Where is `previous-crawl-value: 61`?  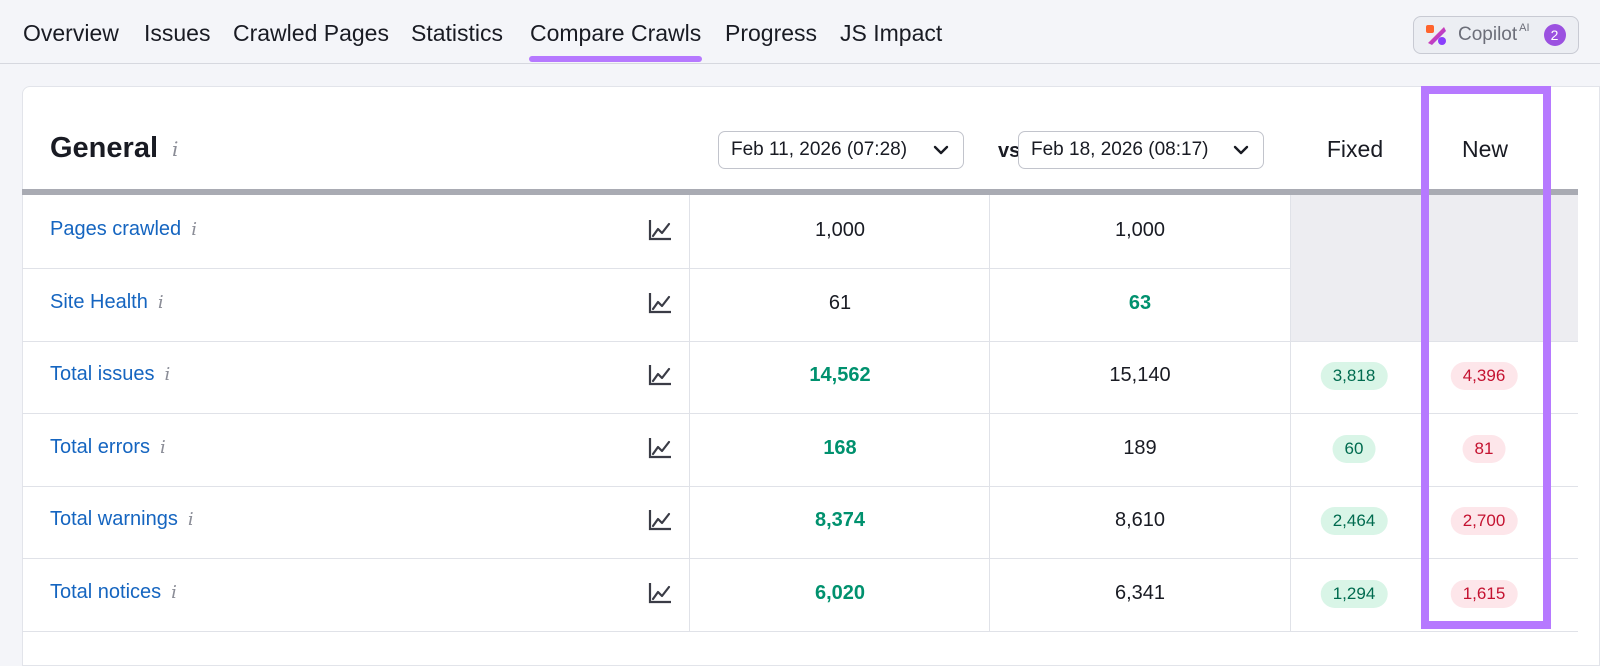
previous-crawl-value: 61 is located at coordinates (840, 302).